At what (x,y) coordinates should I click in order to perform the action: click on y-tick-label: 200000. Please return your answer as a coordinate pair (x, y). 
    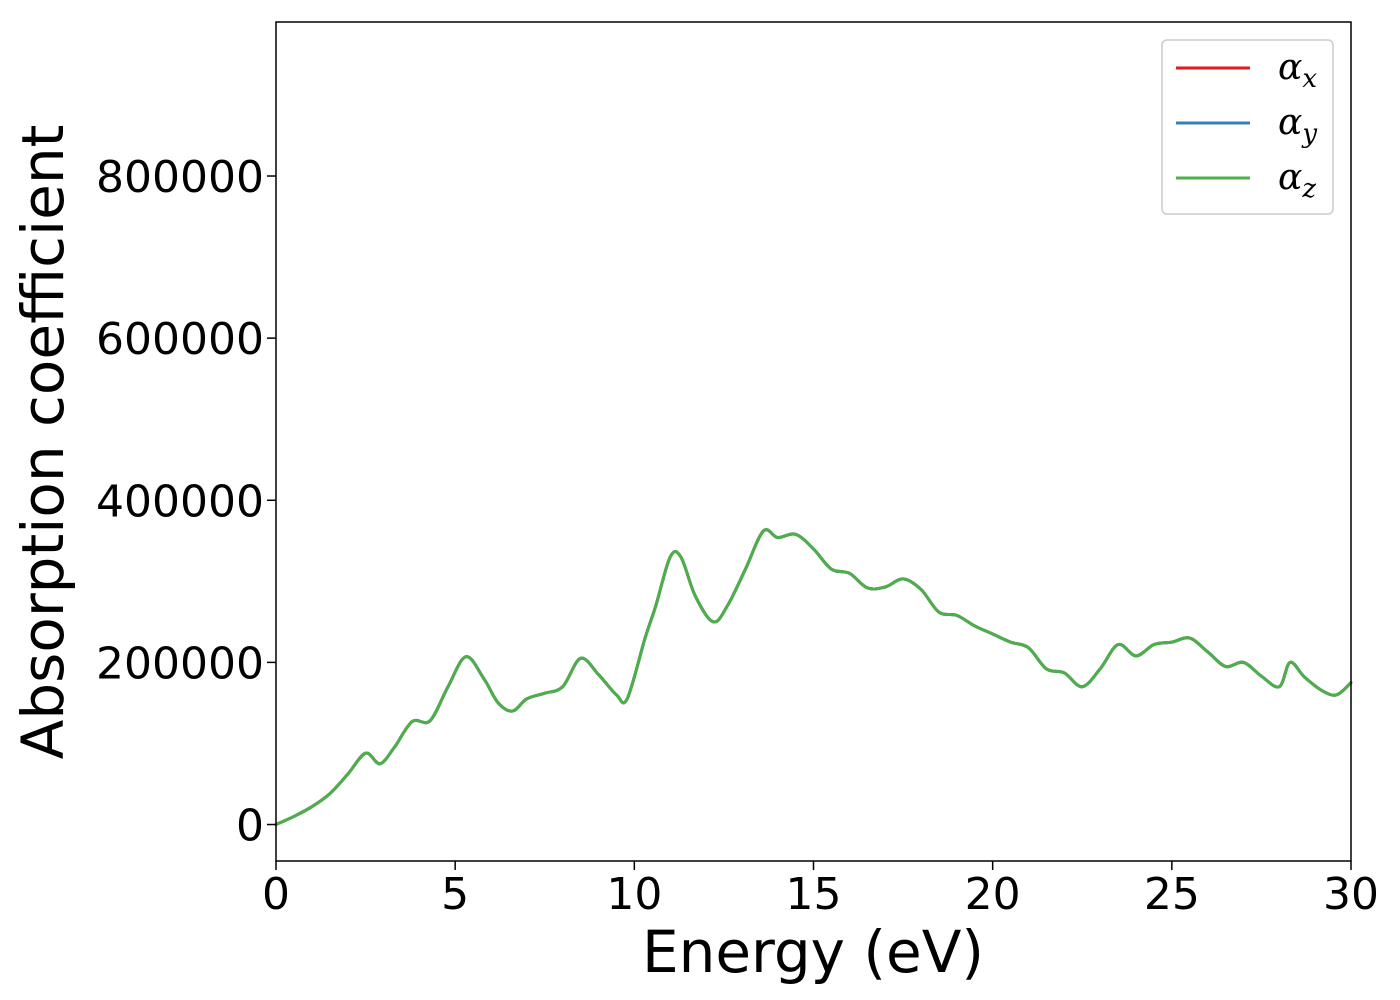
    Looking at the image, I should click on (180, 663).